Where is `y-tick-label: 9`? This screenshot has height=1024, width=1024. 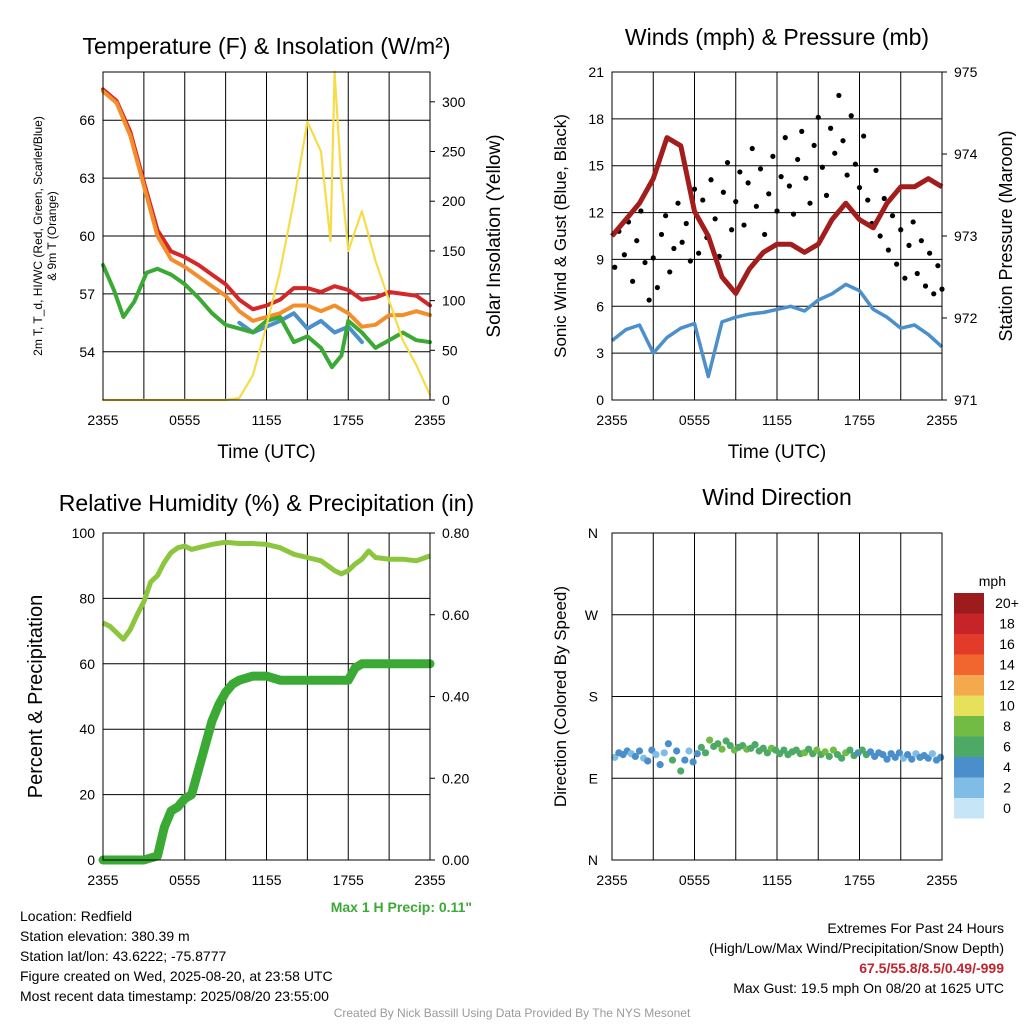
y-tick-label: 9 is located at coordinates (600, 259).